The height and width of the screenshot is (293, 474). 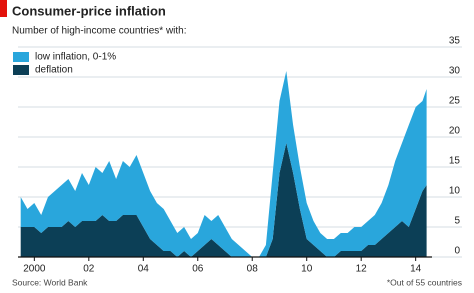 What do you see at coordinates (362, 269) in the screenshot?
I see `x-tick-label: 12` at bounding box center [362, 269].